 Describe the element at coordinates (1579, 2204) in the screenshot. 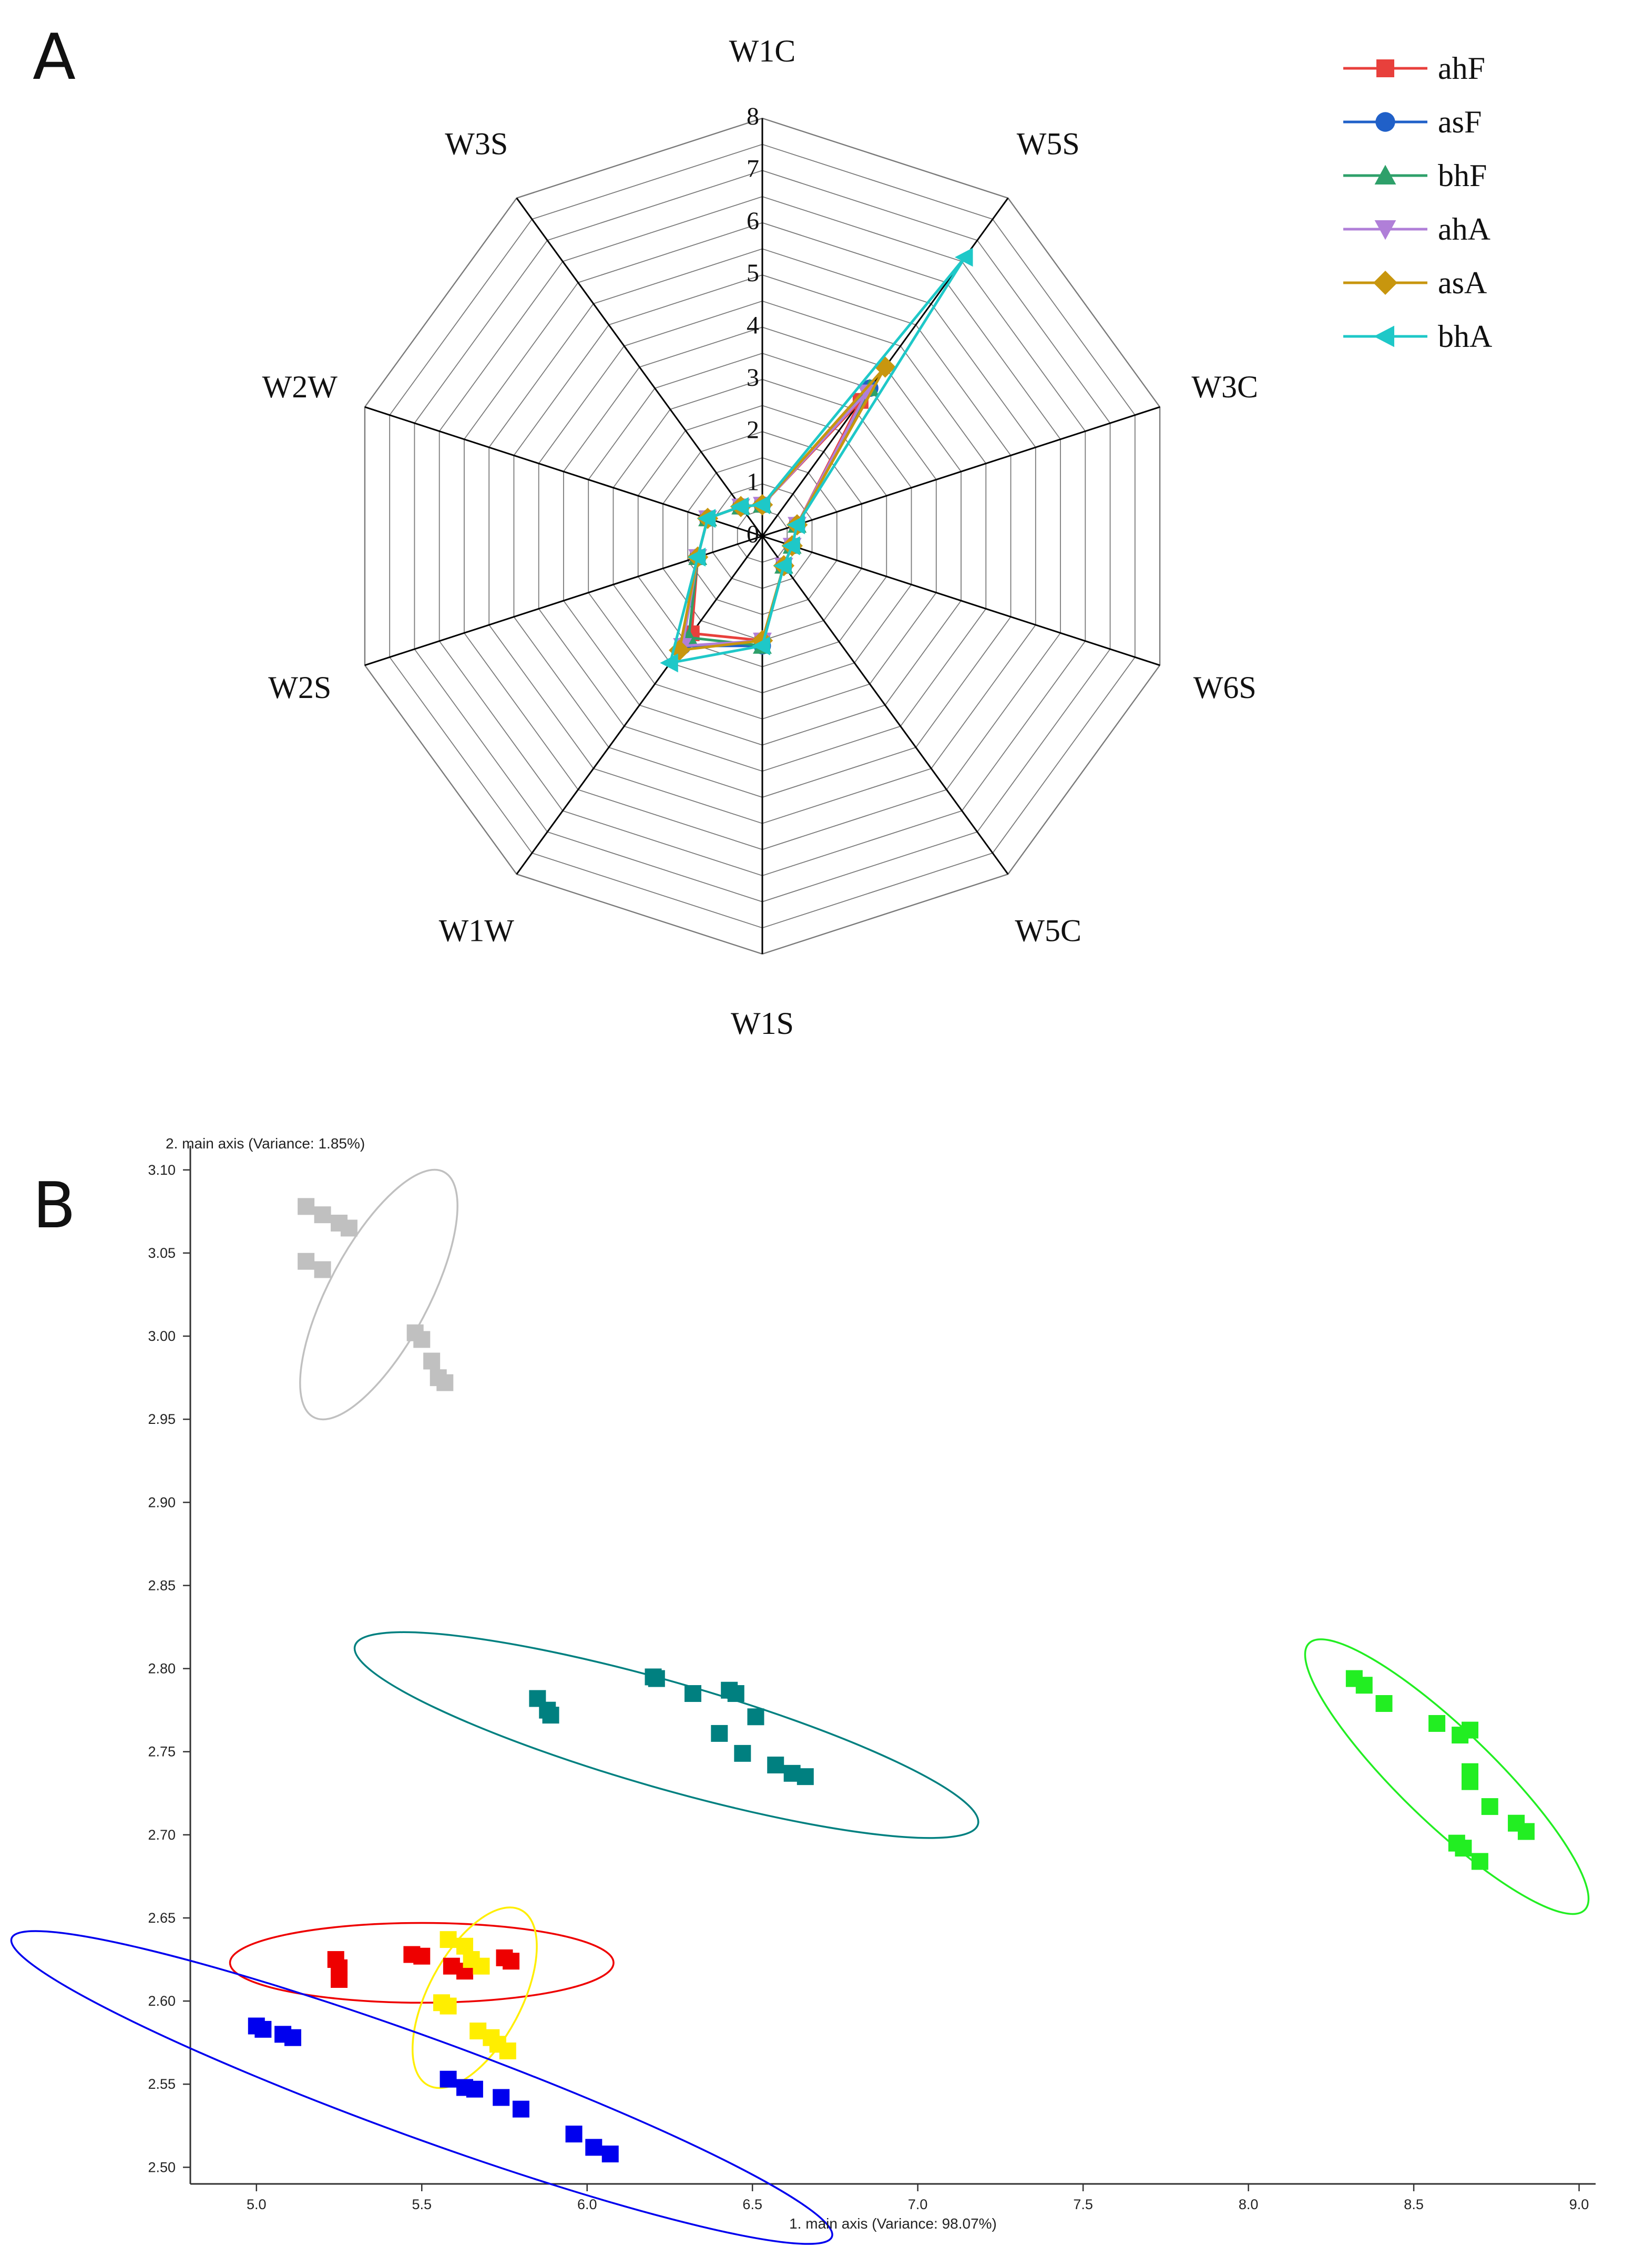

I see `pca-x-tick-label: 9.0` at that location.